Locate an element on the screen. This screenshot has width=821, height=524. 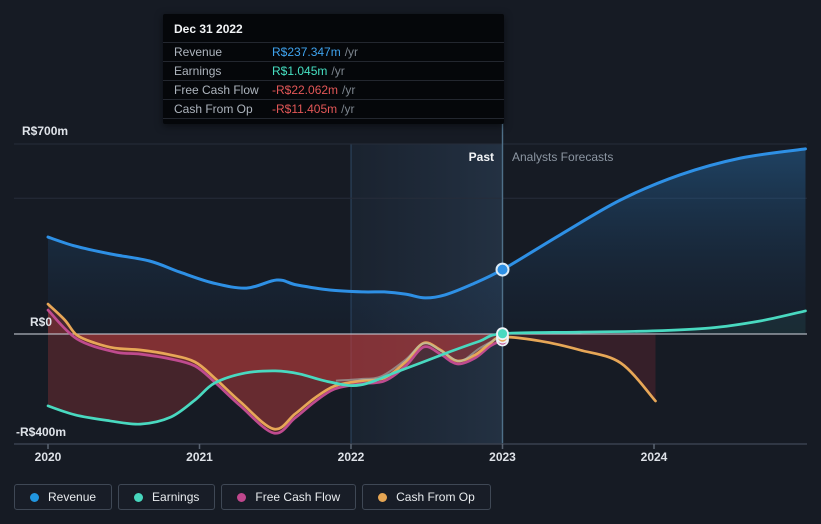
legend-item-earnings: Earnings is located at coordinates (167, 497).